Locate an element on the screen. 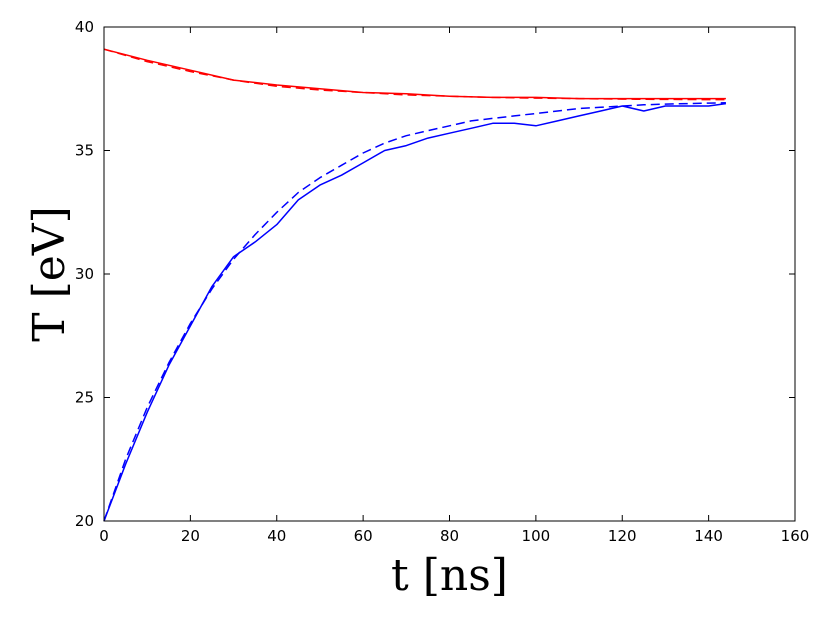 This screenshot has width=830, height=623. y-tick-label: 20 is located at coordinates (84, 521).